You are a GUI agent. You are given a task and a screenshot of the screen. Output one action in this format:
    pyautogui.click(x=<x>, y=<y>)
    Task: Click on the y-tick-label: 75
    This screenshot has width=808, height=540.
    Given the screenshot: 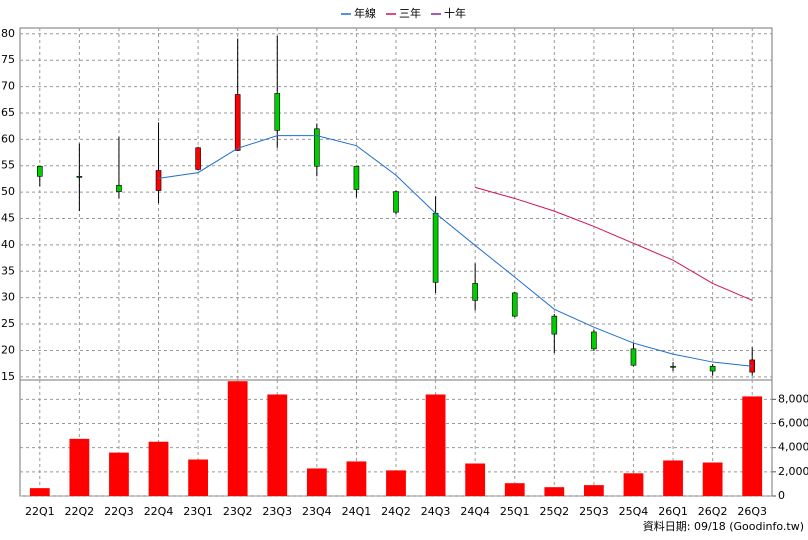 What is the action you would take?
    pyautogui.click(x=8, y=59)
    